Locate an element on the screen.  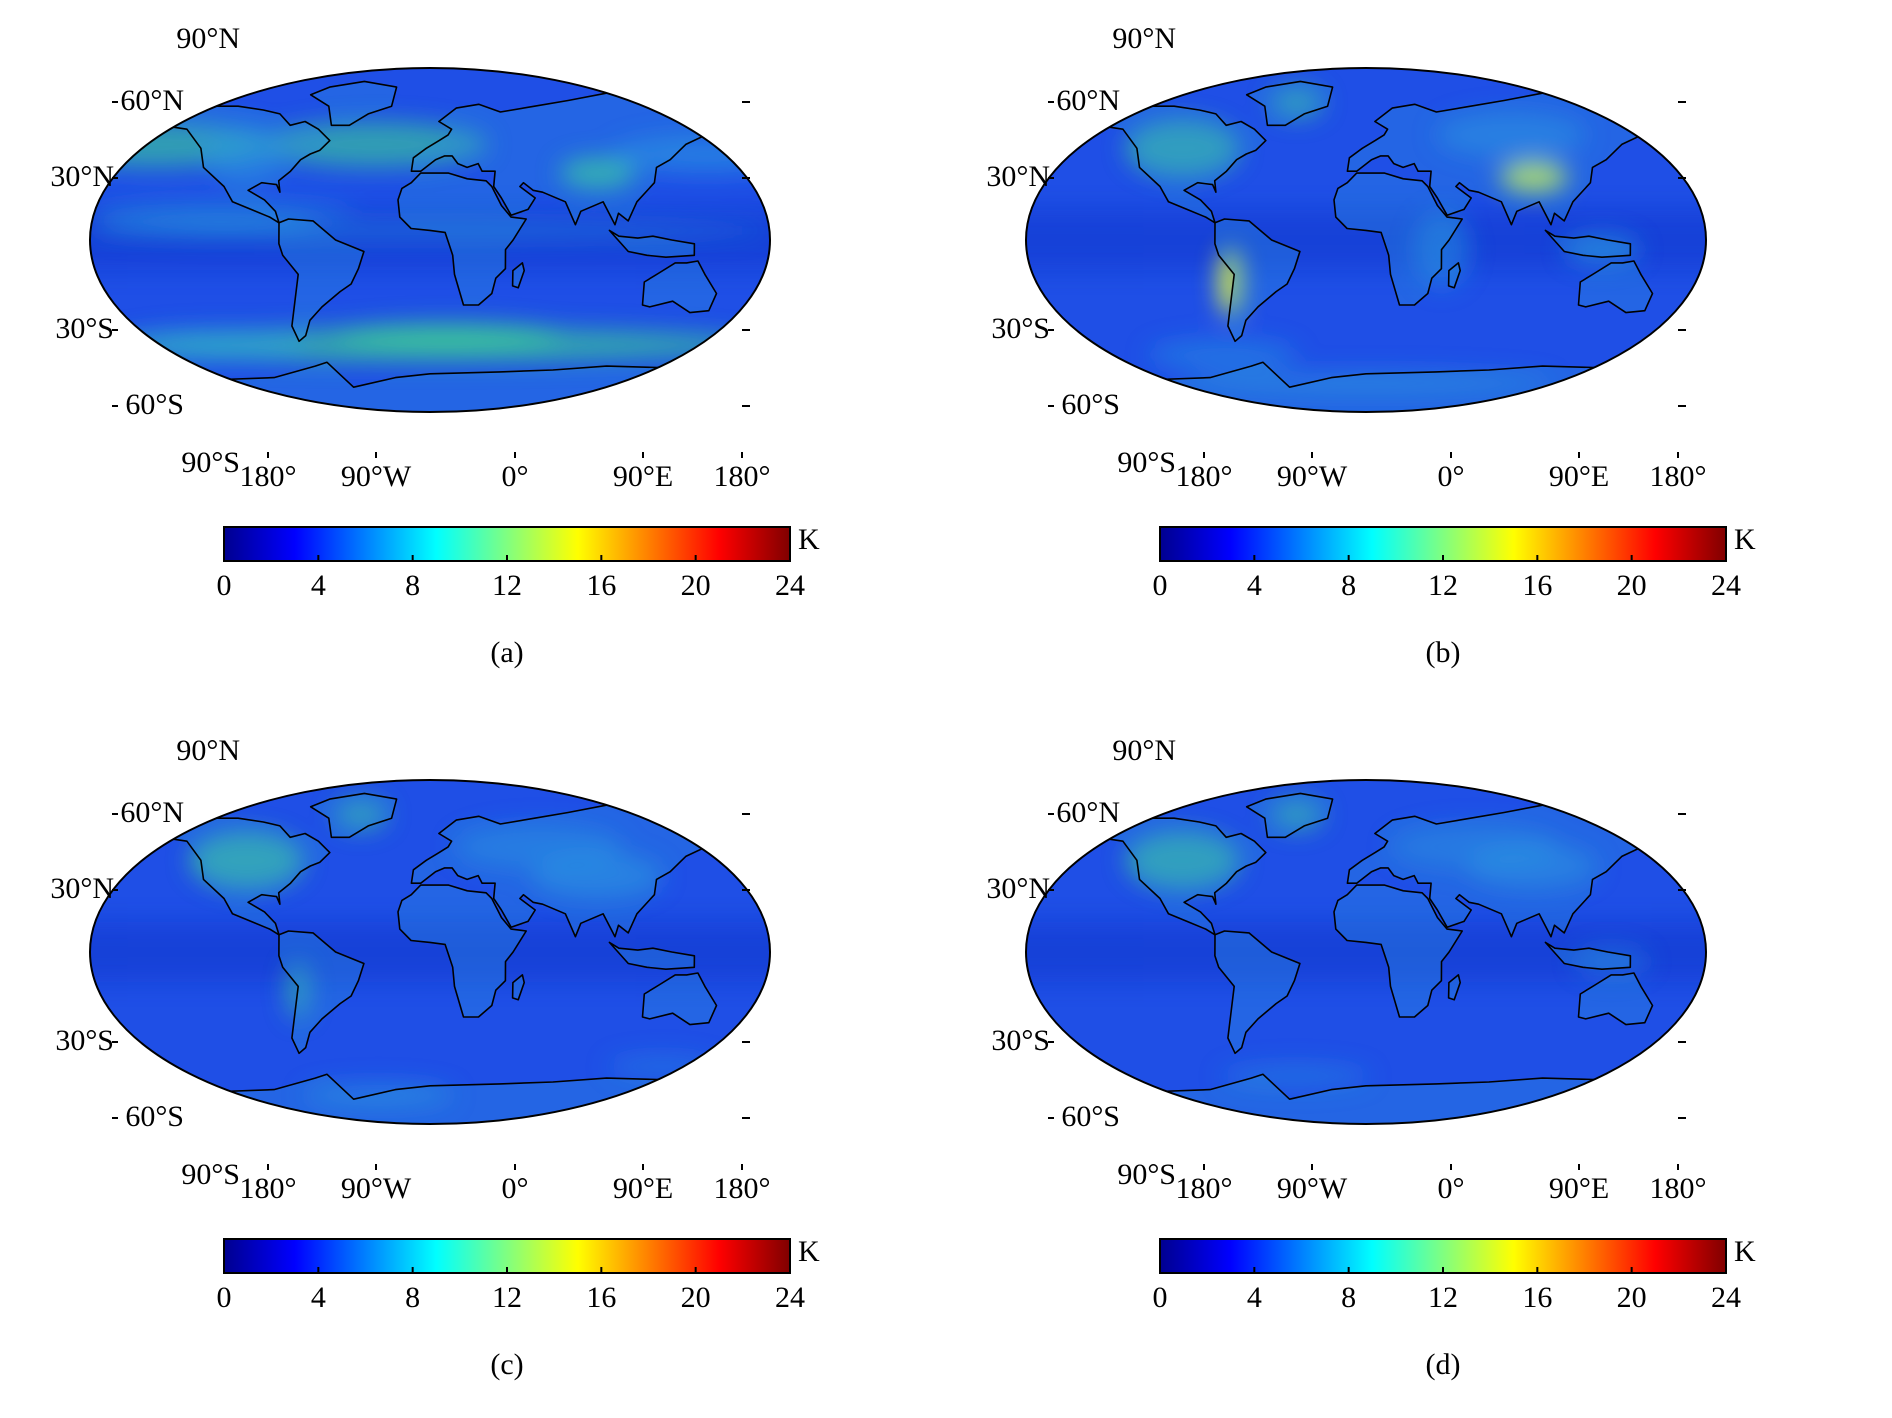
map-canvas-a is located at coordinates (440, 314).